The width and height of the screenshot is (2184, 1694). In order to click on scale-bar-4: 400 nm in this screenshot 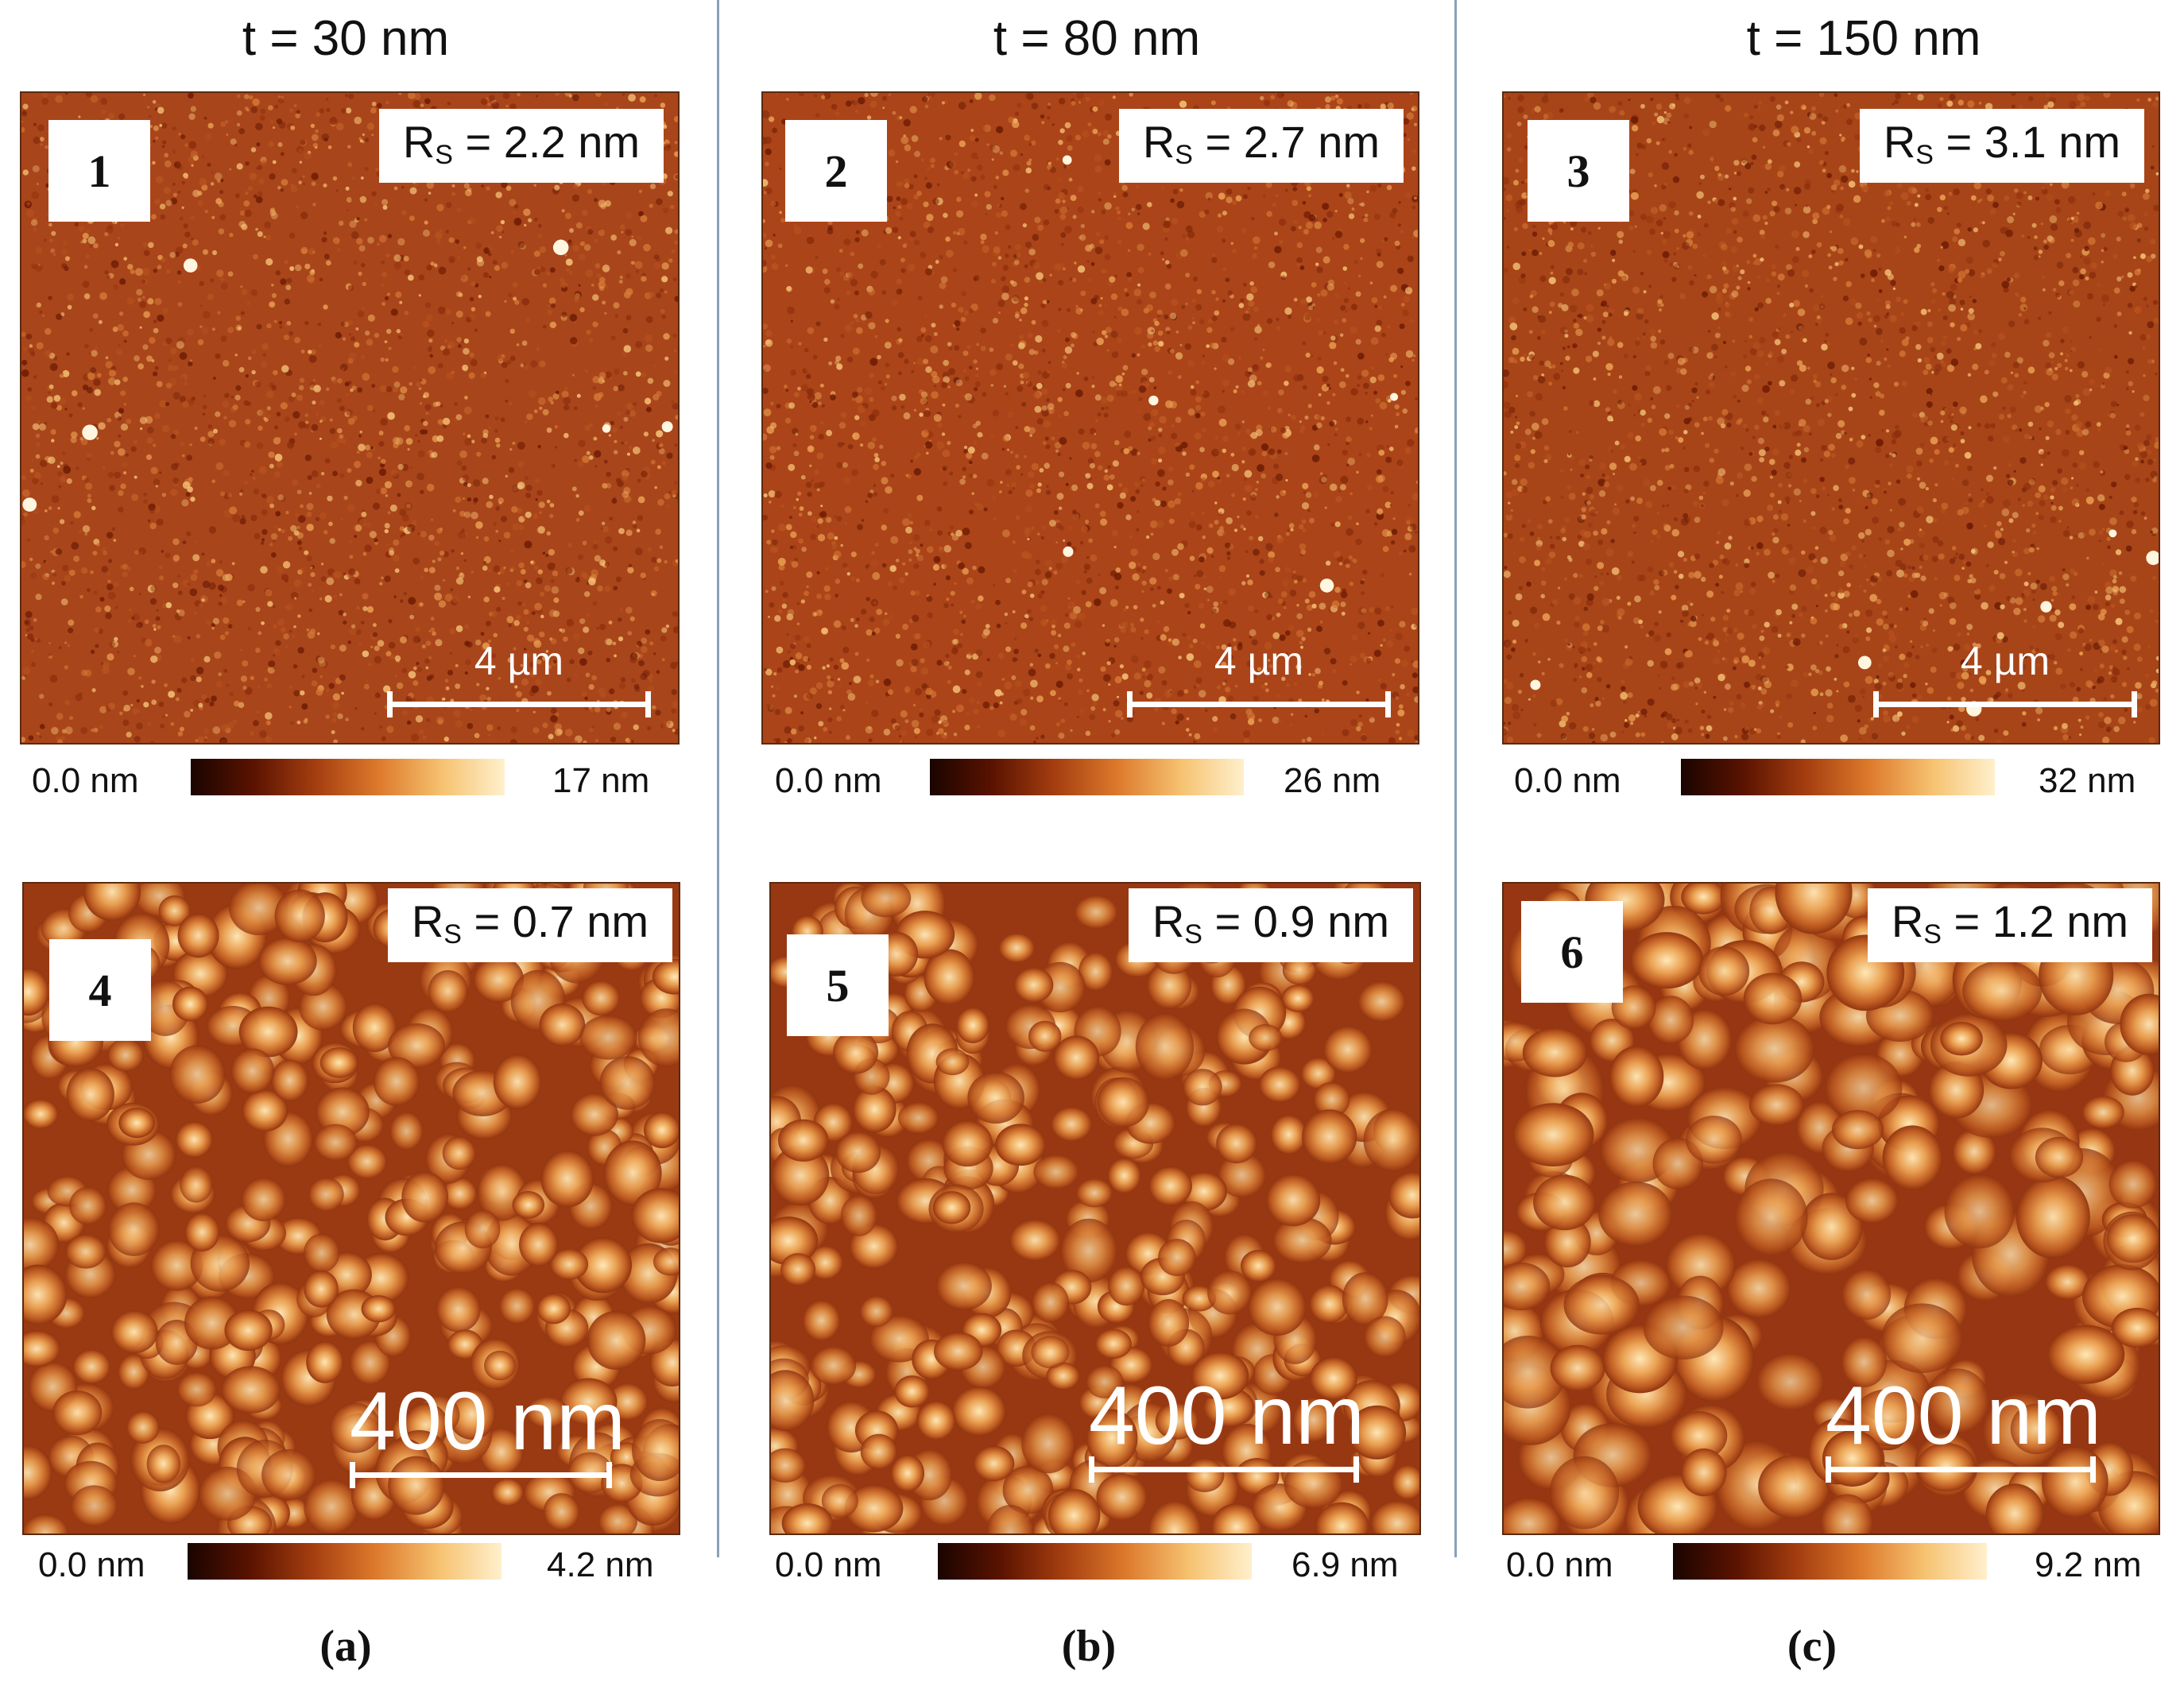, I will do `click(487, 1431)`.